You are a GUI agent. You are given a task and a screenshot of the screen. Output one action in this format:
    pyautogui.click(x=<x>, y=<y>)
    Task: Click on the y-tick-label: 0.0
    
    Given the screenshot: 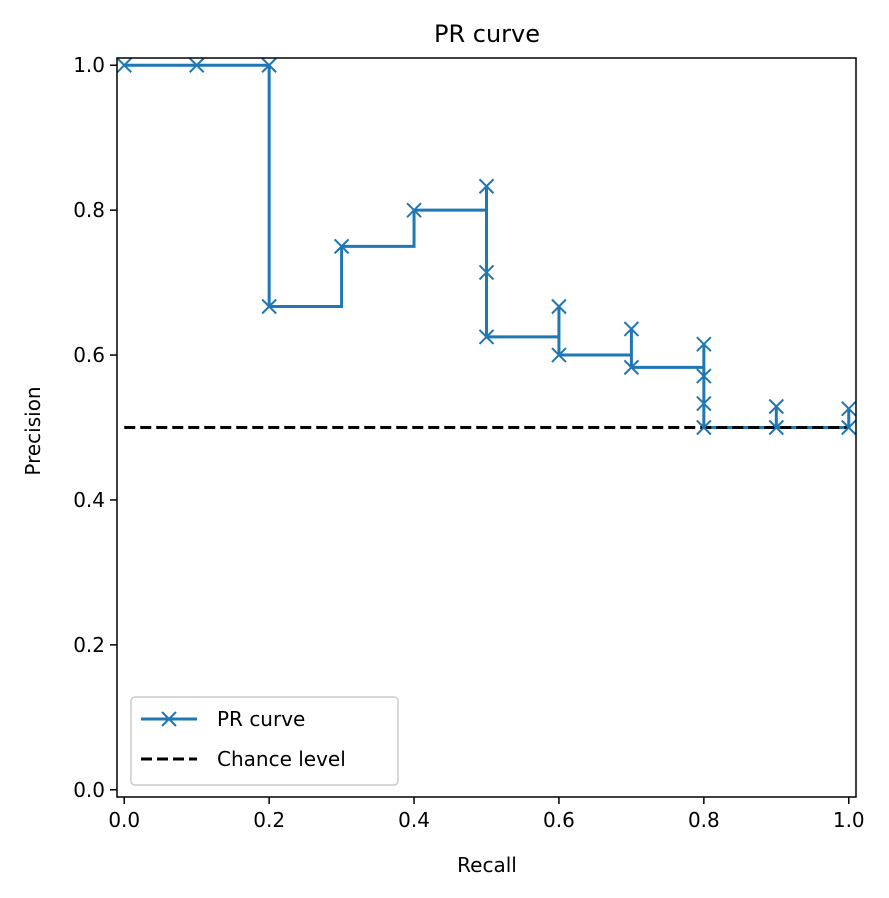 What is the action you would take?
    pyautogui.click(x=89, y=790)
    